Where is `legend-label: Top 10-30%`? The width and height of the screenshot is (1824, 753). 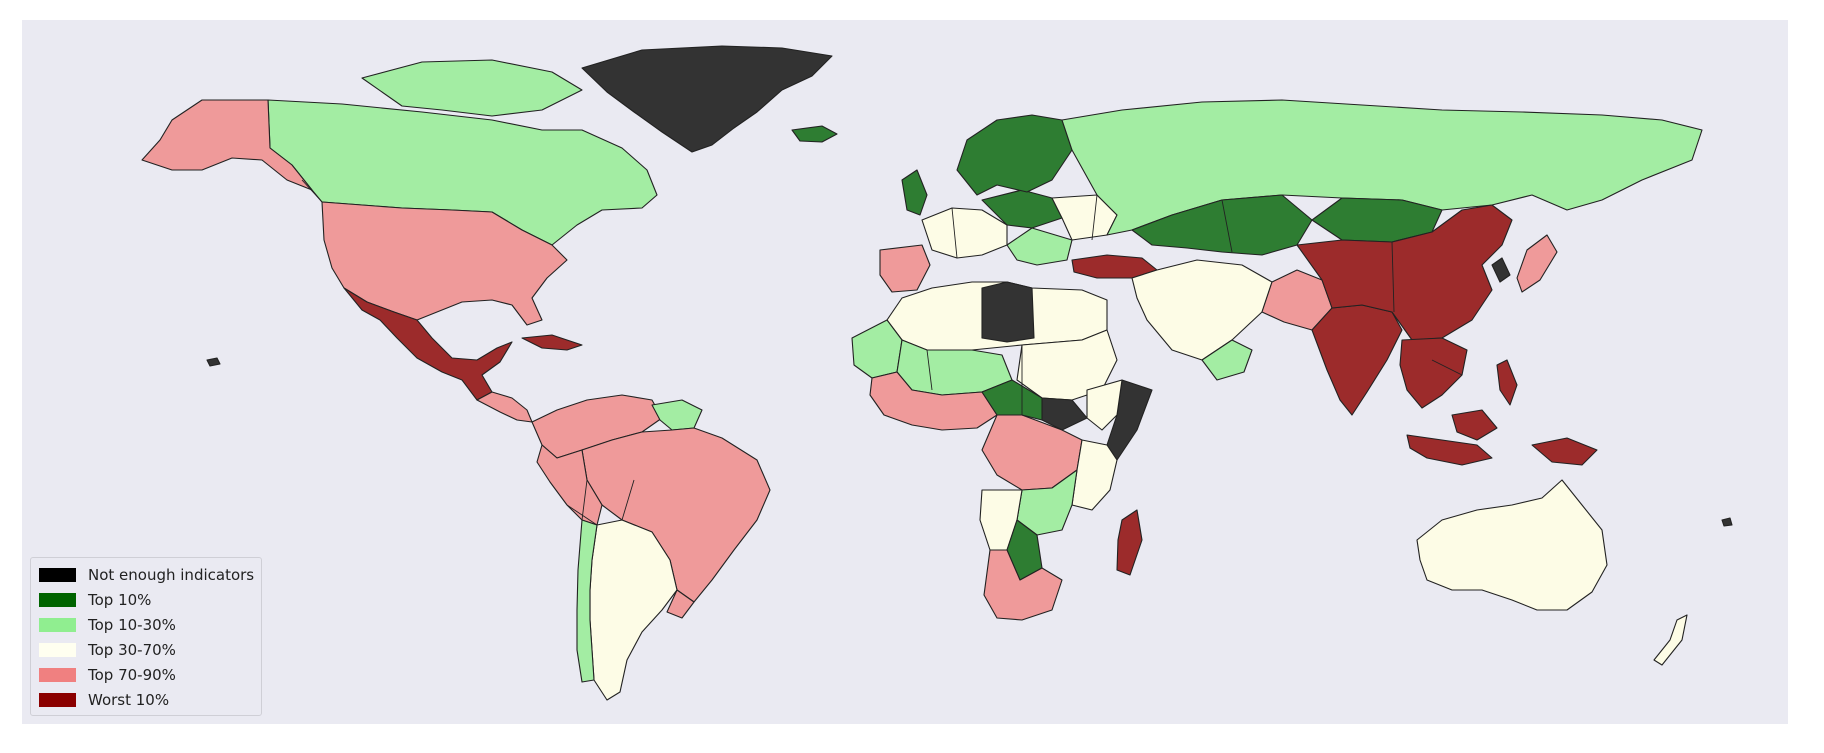
legend-label: Top 10-30% is located at coordinates (132, 624).